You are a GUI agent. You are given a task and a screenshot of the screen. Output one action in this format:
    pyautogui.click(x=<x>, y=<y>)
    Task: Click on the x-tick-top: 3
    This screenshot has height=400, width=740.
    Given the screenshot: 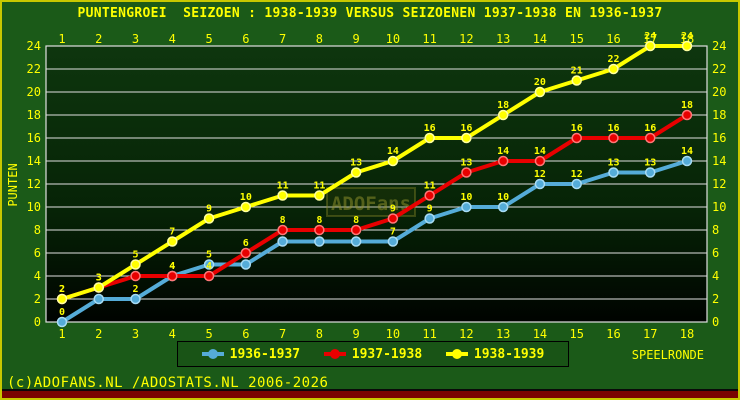 What is the action you would take?
    pyautogui.click(x=135, y=39)
    